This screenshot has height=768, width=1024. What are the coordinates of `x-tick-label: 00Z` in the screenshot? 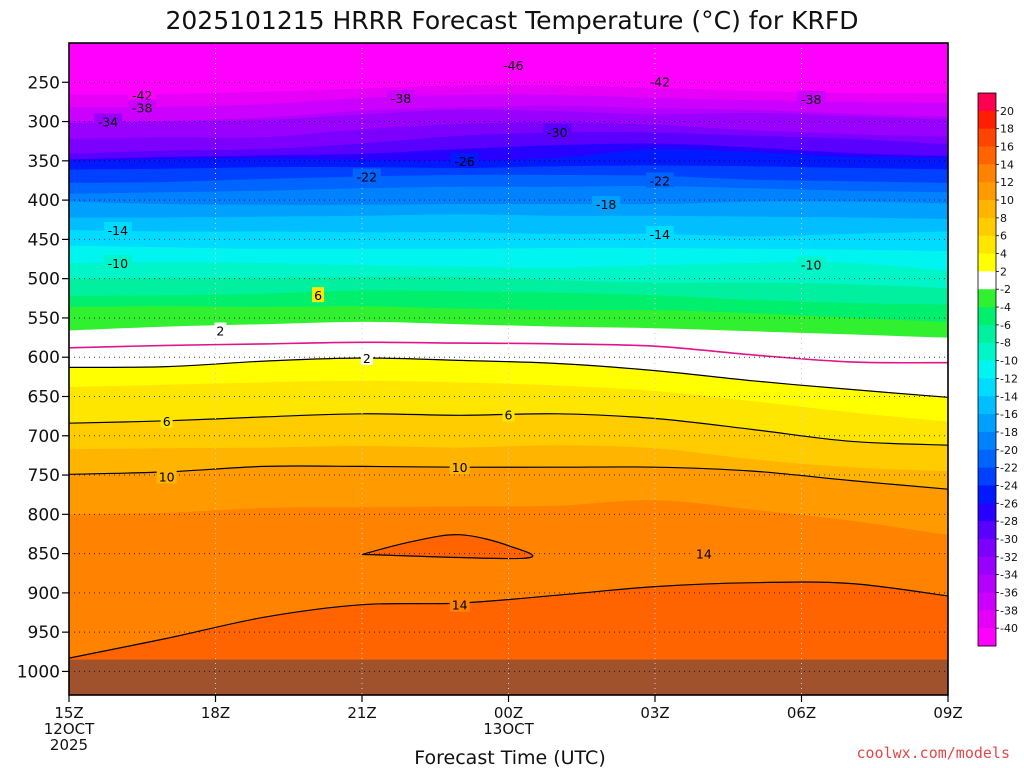 It's located at (508, 713).